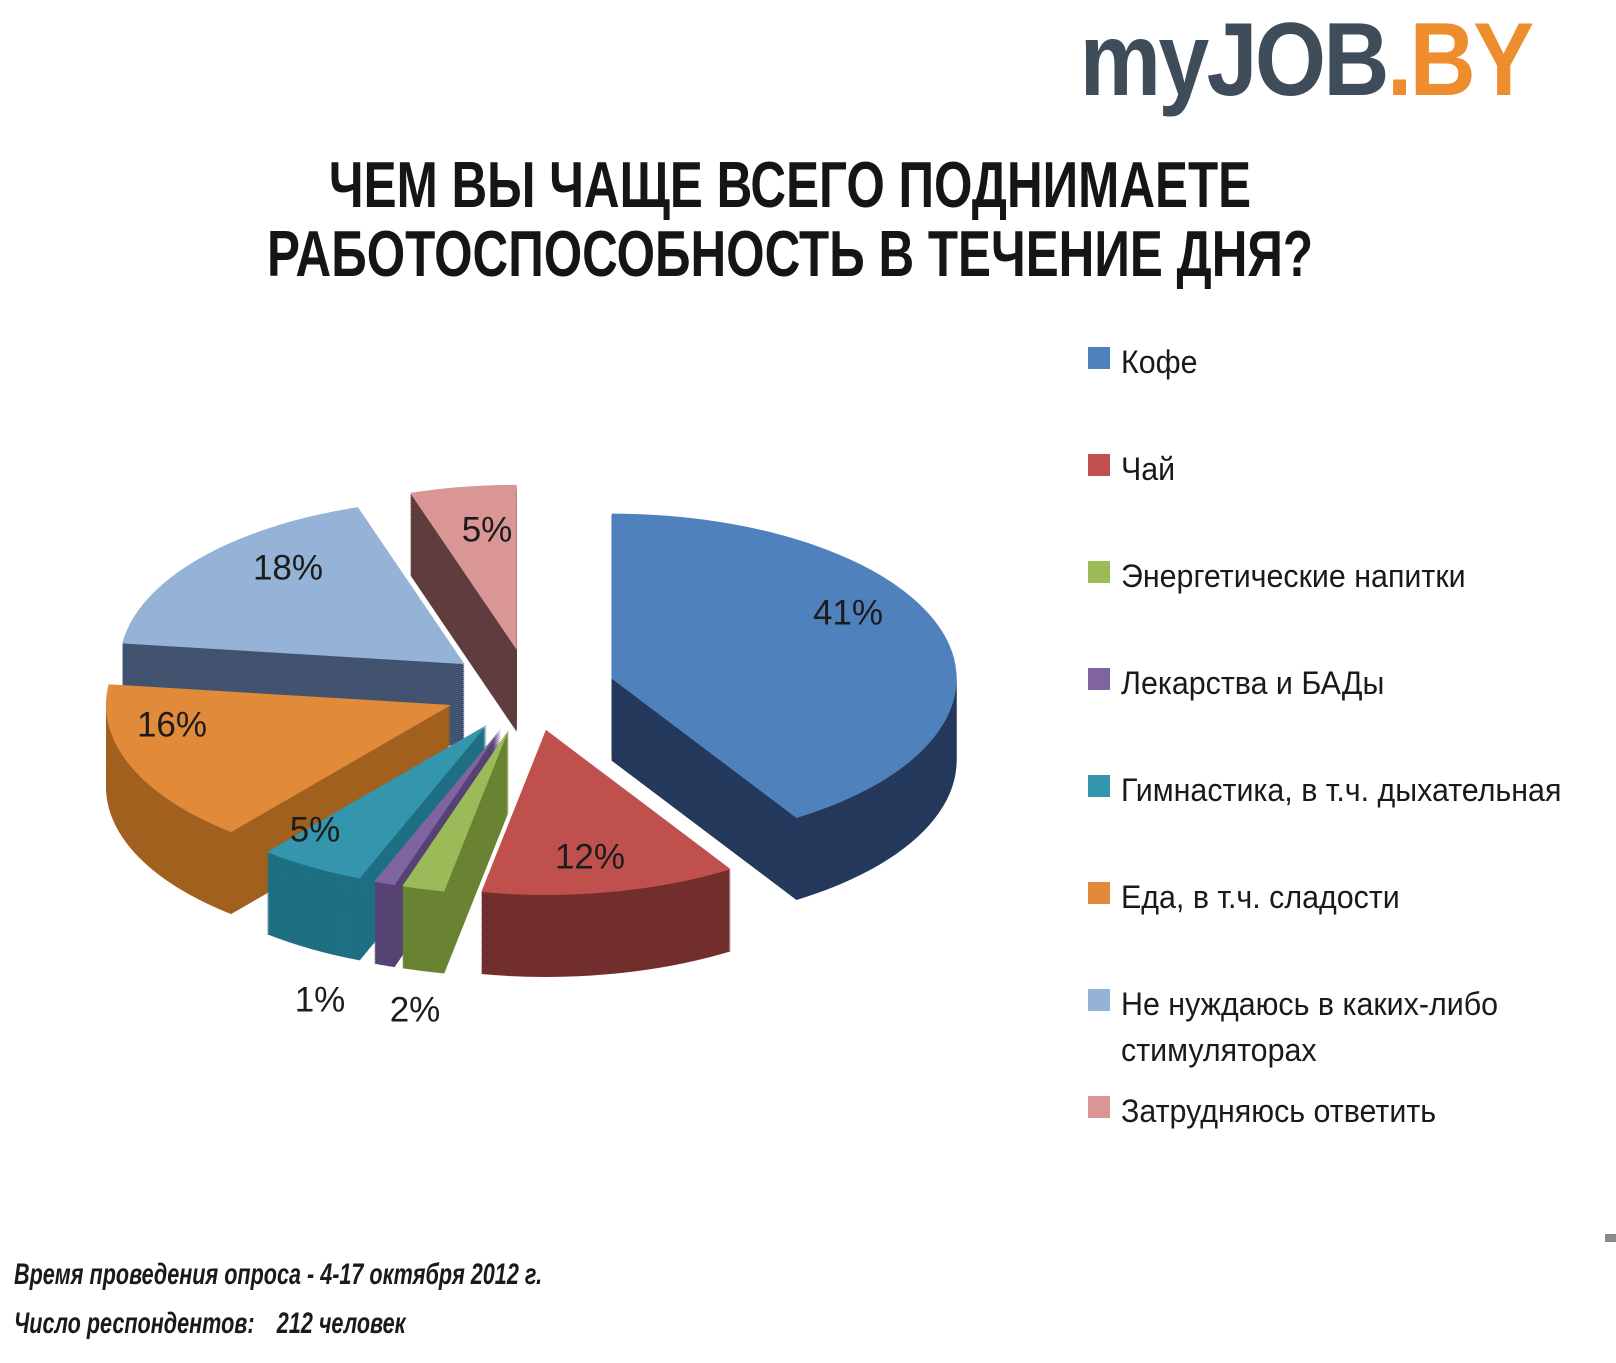 The width and height of the screenshot is (1616, 1363). What do you see at coordinates (1460, 60) in the screenshot?
I see `logo-text-by: .BY` at bounding box center [1460, 60].